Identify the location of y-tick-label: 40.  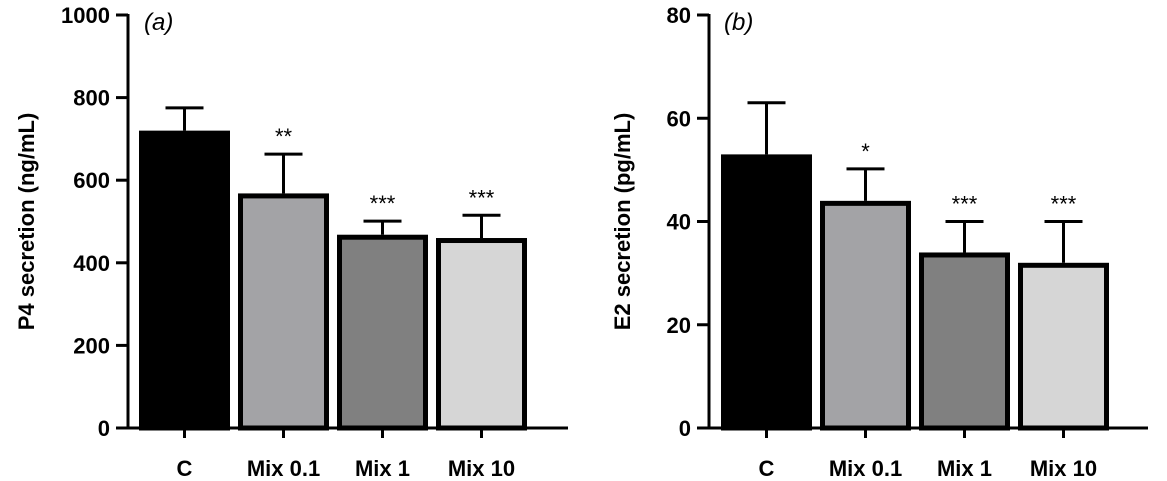
(679, 222).